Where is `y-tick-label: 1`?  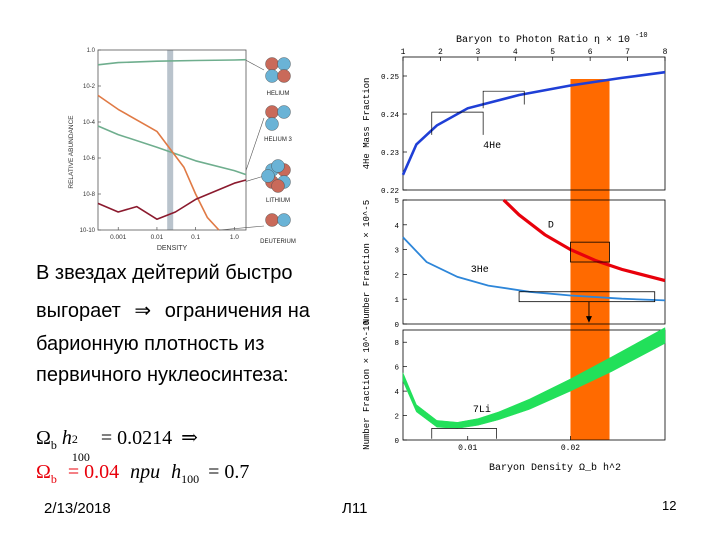
y-tick-label: 1 is located at coordinates (396, 301).